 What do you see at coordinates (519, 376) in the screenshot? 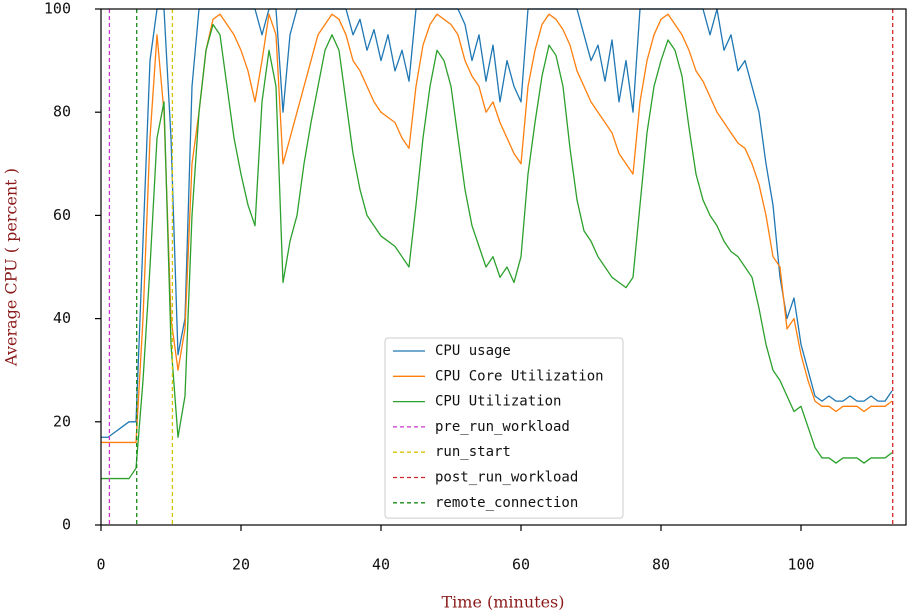
I see `legend-label: CPU Core Utilization` at bounding box center [519, 376].